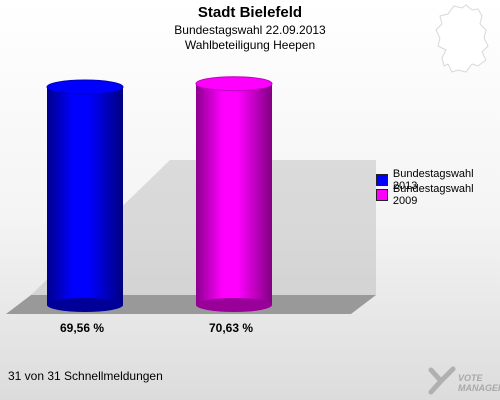 Image resolution: width=500 pixels, height=400 pixels. I want to click on chart-subtitle-election: Bundestagswahl 22.09.2013, so click(250, 30).